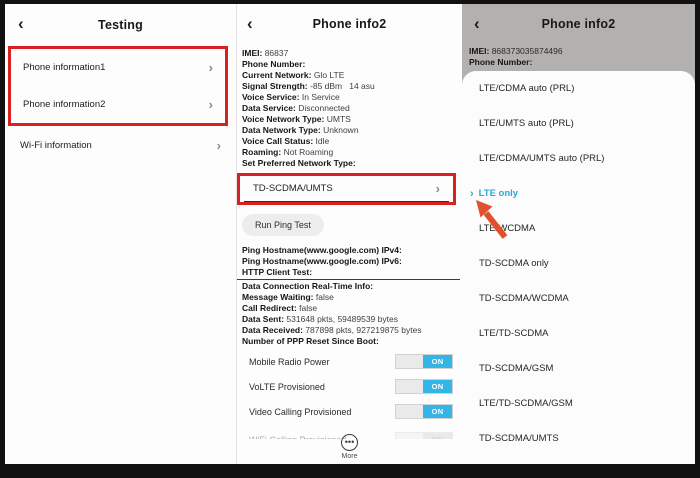 This screenshot has height=478, width=700. Describe the element at coordinates (296, 108) in the screenshot. I see `info-line: Data Service: Disconnected` at that location.